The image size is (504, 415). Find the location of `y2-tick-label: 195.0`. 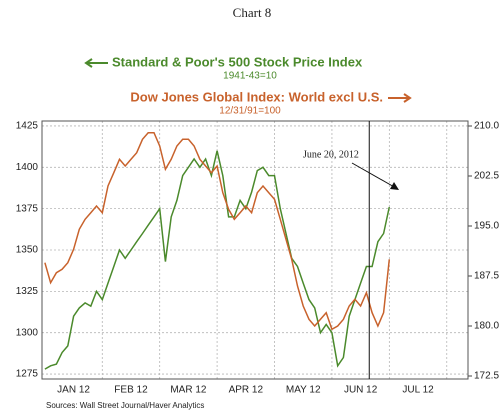

y2-tick-label: 195.0 is located at coordinates (486, 226).